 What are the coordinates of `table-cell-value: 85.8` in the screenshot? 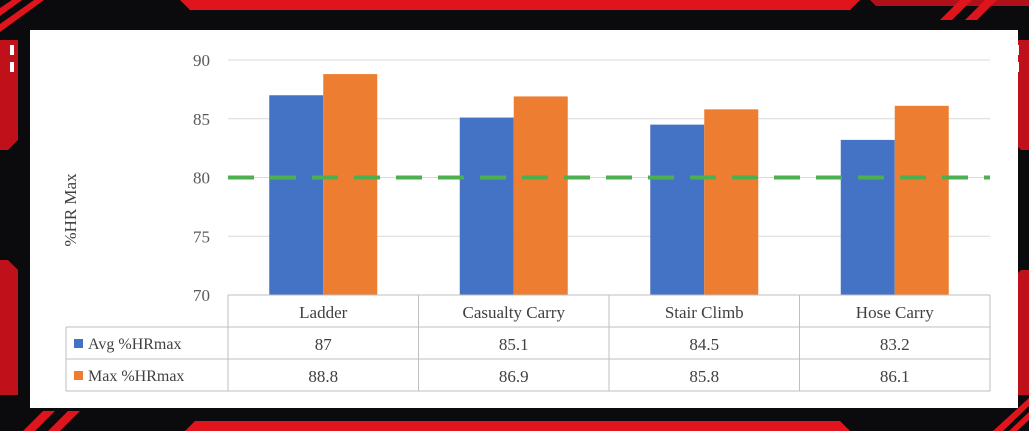 It's located at (704, 376).